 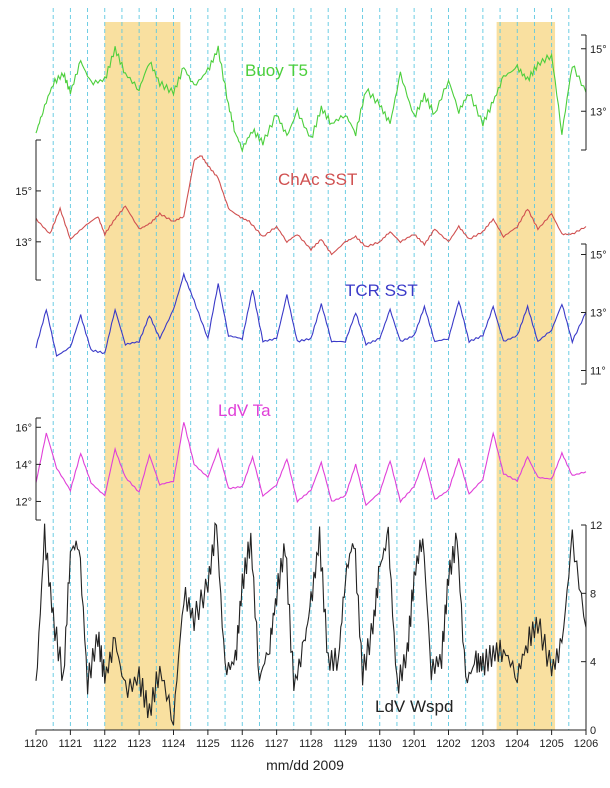 I want to click on x-tick-label: 1202, so click(x=448, y=744).